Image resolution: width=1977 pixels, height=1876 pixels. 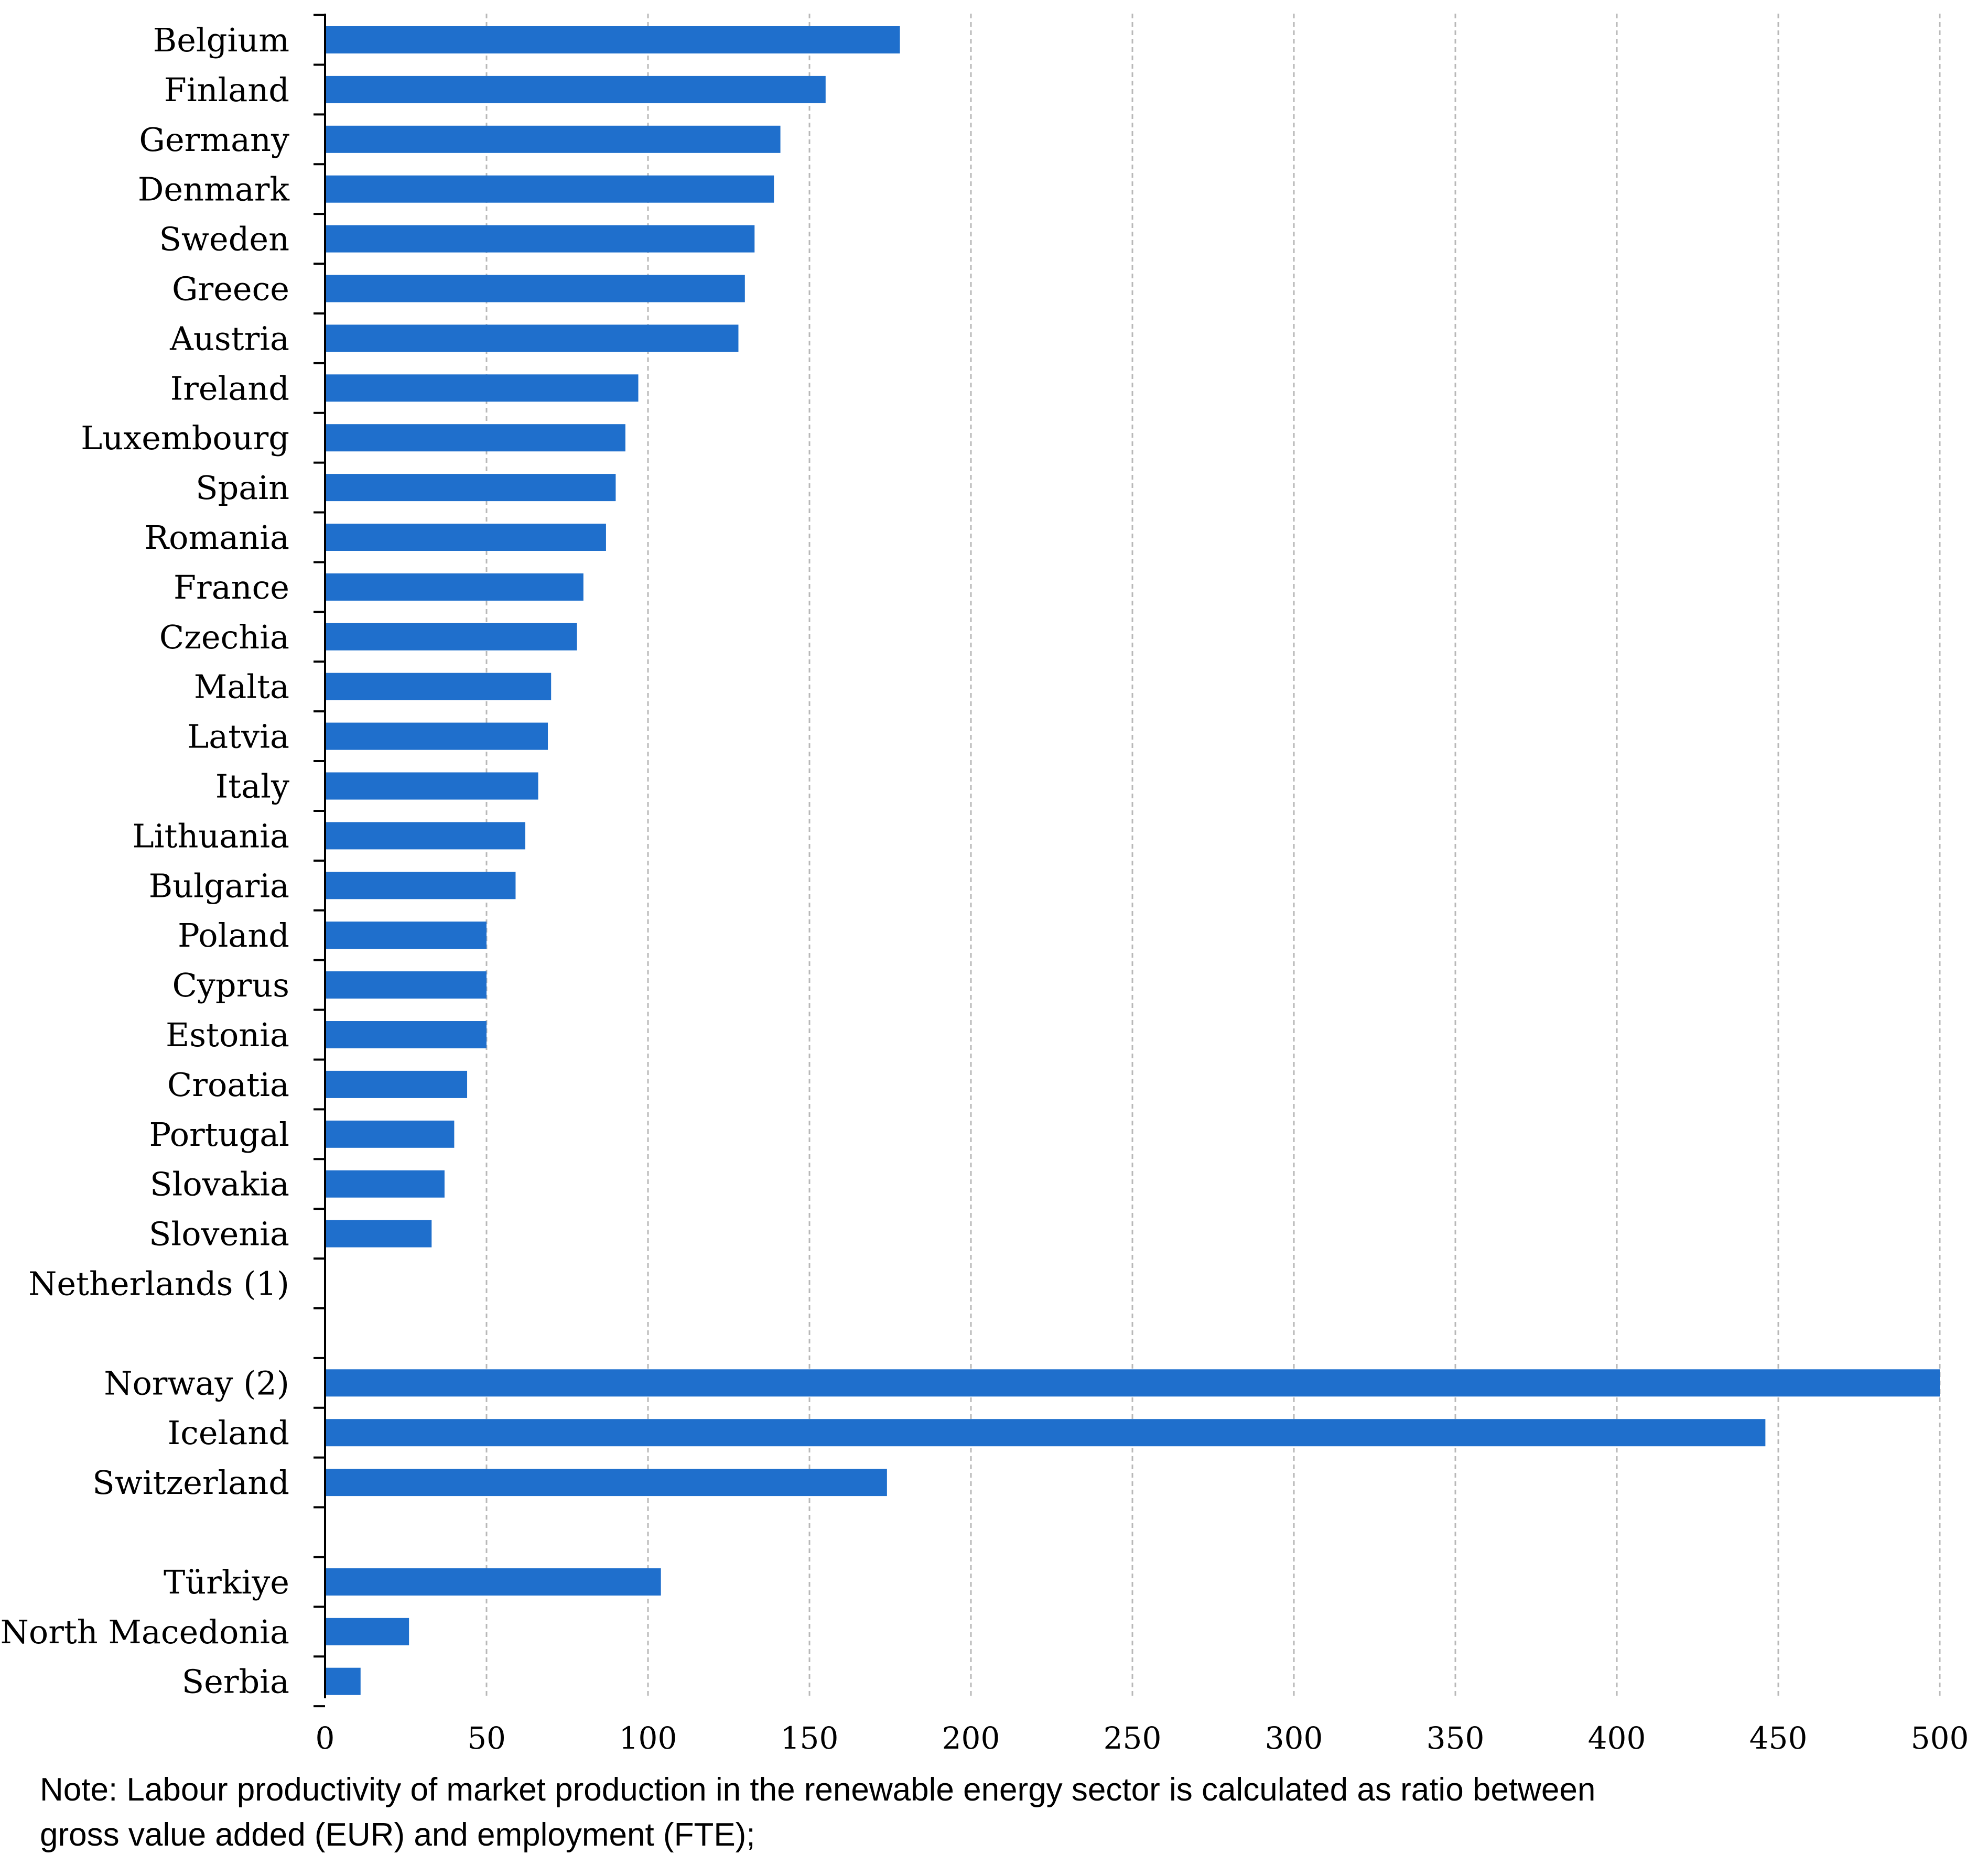 I want to click on x-tick-label-500: 500, so click(x=1940, y=1738).